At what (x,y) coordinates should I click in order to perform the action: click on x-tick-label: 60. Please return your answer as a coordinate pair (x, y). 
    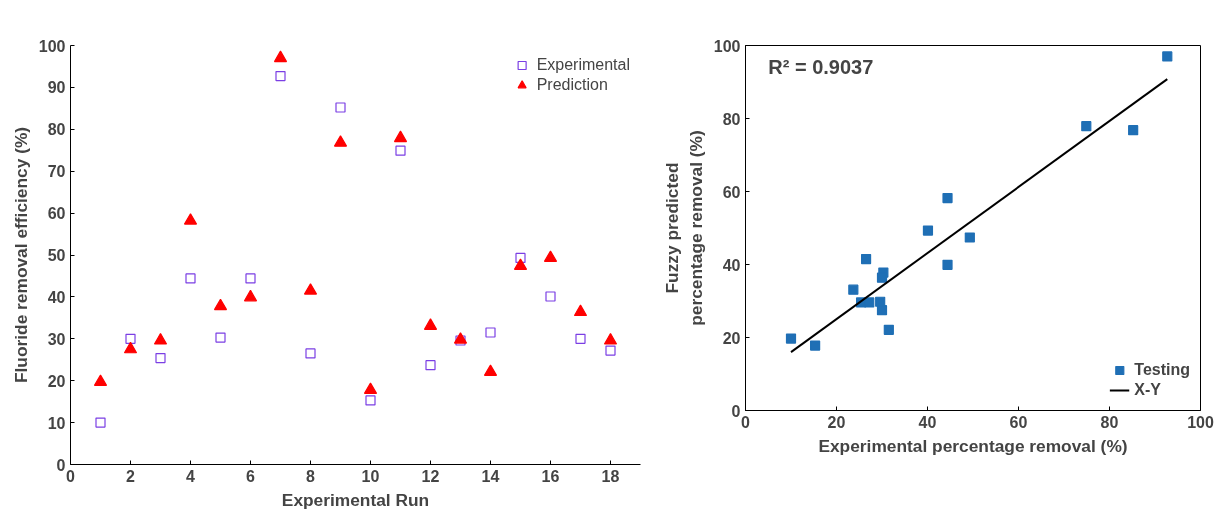
    Looking at the image, I should click on (1018, 422).